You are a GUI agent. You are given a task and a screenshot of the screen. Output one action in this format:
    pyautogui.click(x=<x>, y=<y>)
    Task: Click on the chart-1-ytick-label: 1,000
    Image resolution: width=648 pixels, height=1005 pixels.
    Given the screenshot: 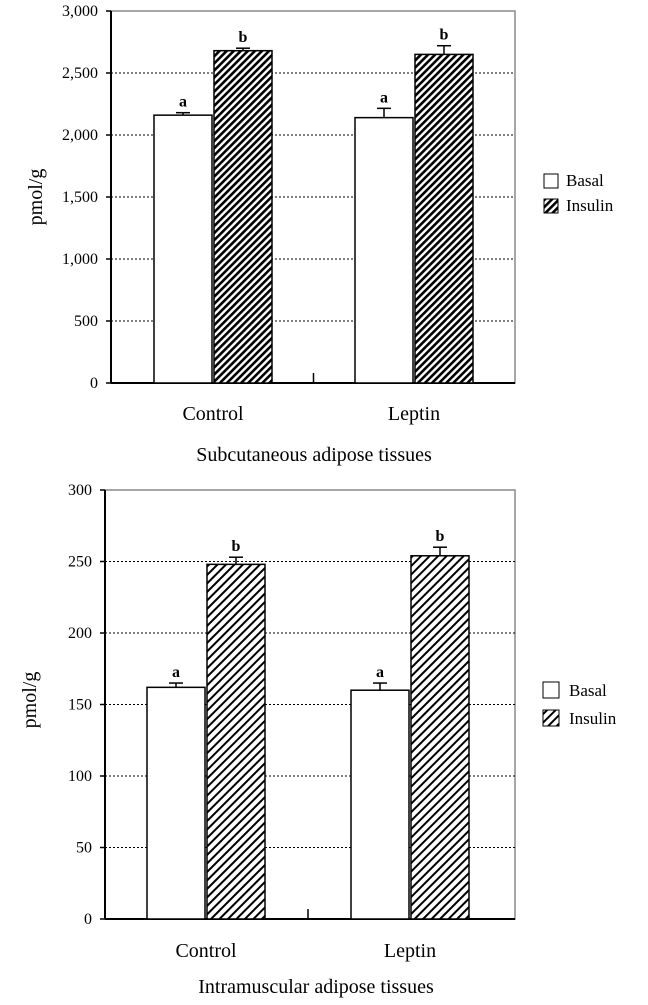 What is the action you would take?
    pyautogui.click(x=80, y=259)
    